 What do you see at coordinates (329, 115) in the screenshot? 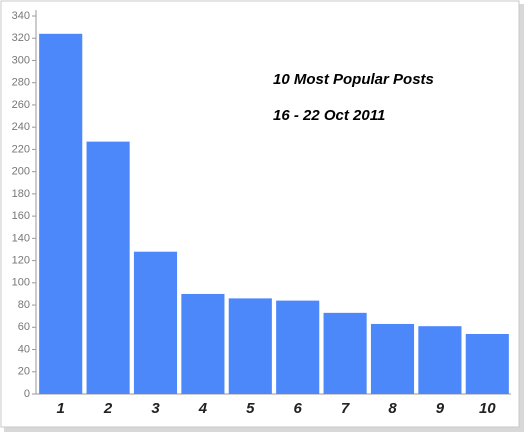
I see `chart-subtitle: 16 - 22 Oct 2011` at bounding box center [329, 115].